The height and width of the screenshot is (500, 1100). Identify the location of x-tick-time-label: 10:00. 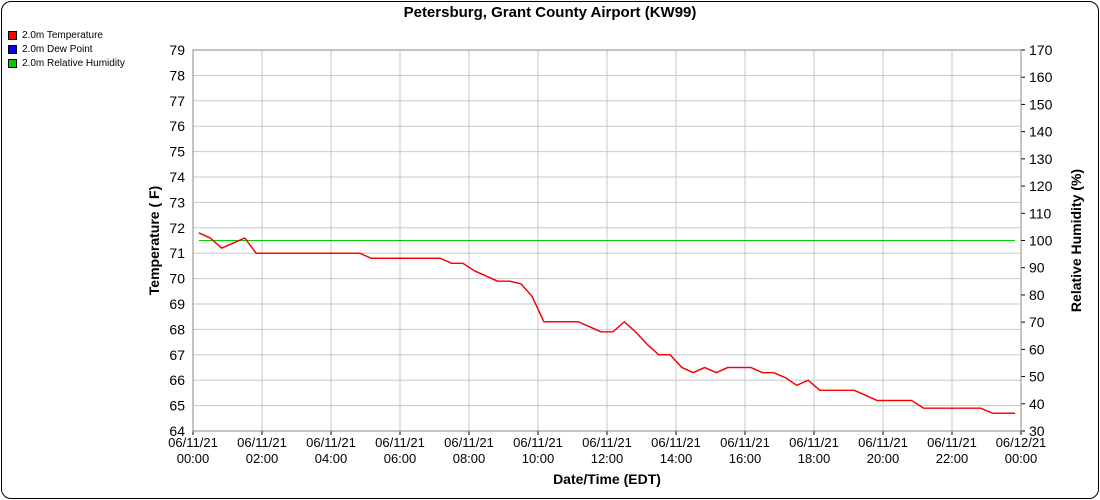
(538, 458).